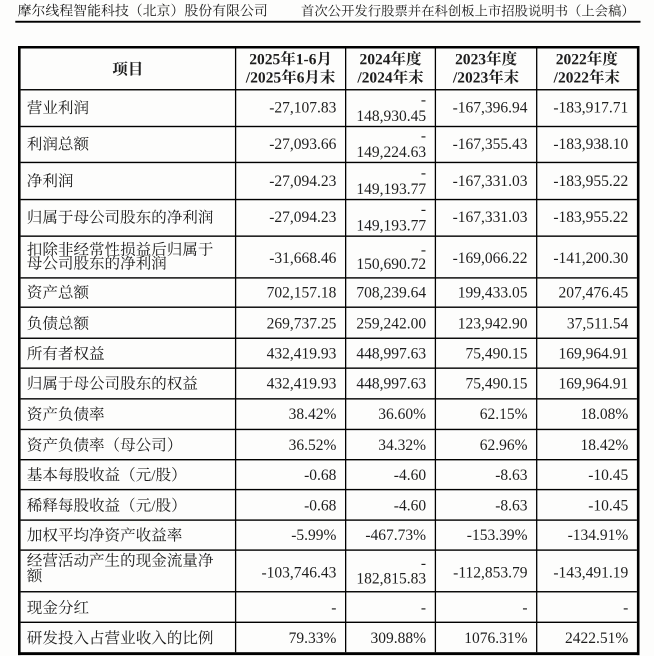  Describe the element at coordinates (590, 258) in the screenshot. I see `svg-text: -141,200.30` at that location.